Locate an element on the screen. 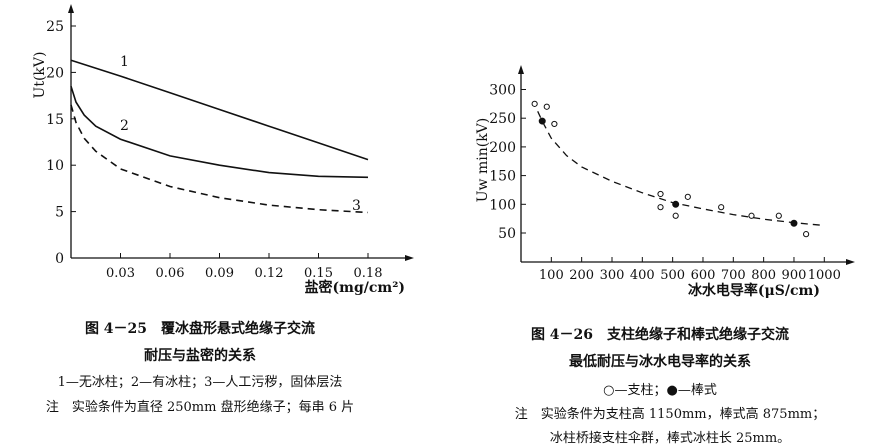 This screenshot has height=448, width=880. y-axis-arrow is located at coordinates (71, 8).